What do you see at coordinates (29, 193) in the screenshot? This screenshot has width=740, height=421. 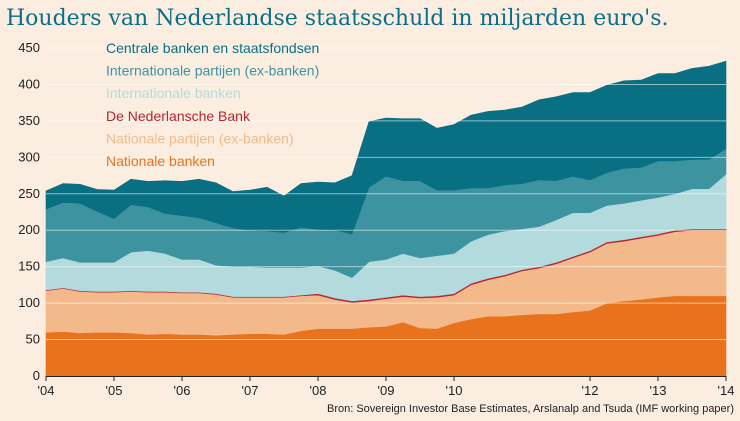 I see `y-tick-label: 250` at bounding box center [29, 193].